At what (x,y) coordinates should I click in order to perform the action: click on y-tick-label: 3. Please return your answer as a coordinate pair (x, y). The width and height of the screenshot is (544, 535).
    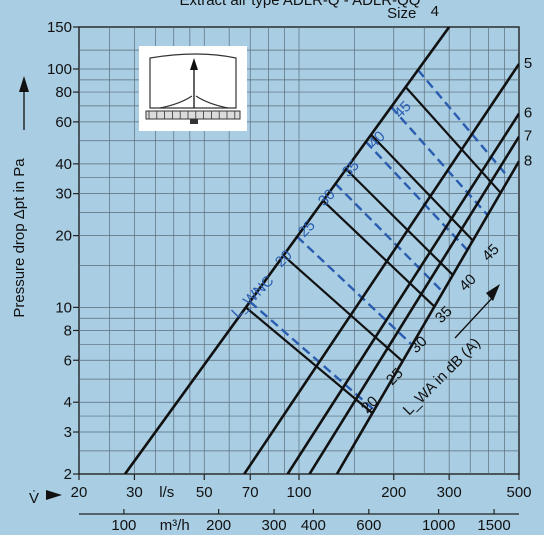
    Looking at the image, I should click on (68, 432).